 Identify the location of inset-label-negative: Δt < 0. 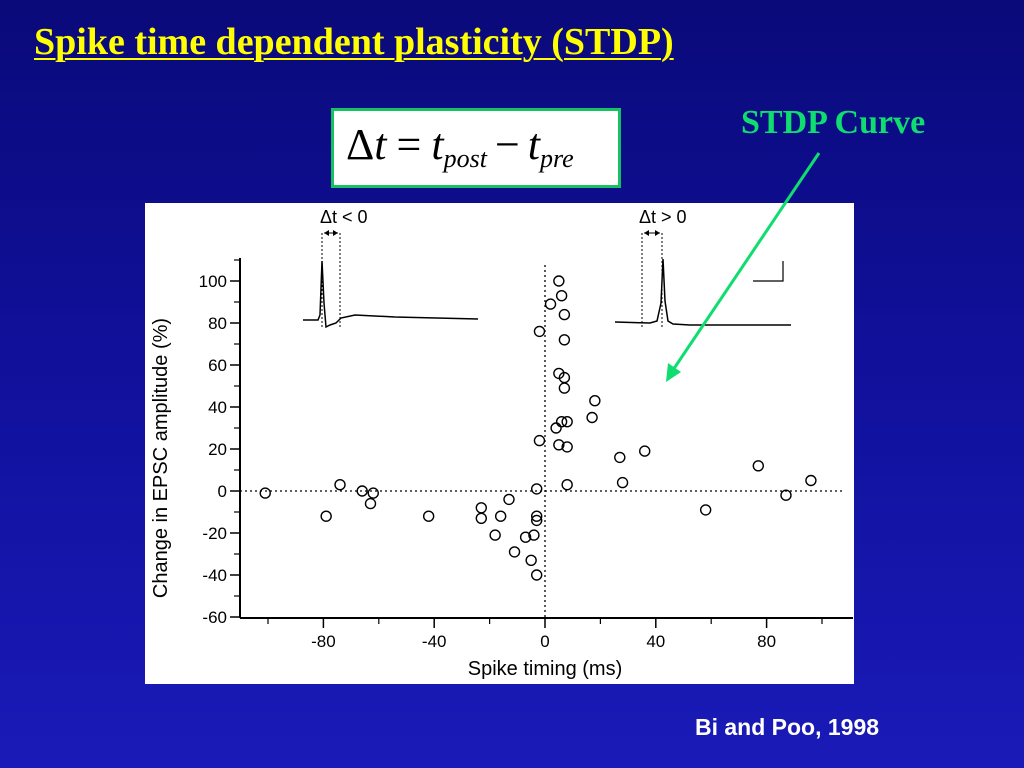
(344, 217).